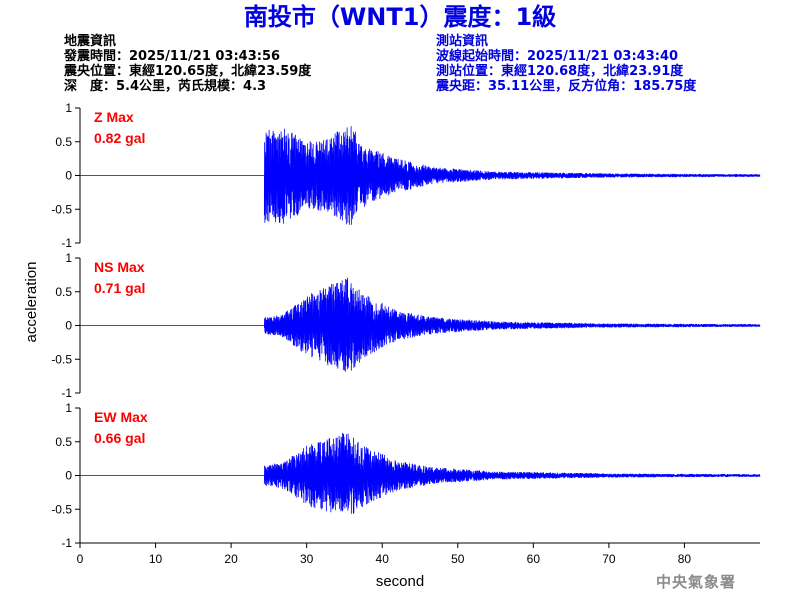 This screenshot has height=600, width=800. I want to click on x-tick-label: 40, so click(383, 559).